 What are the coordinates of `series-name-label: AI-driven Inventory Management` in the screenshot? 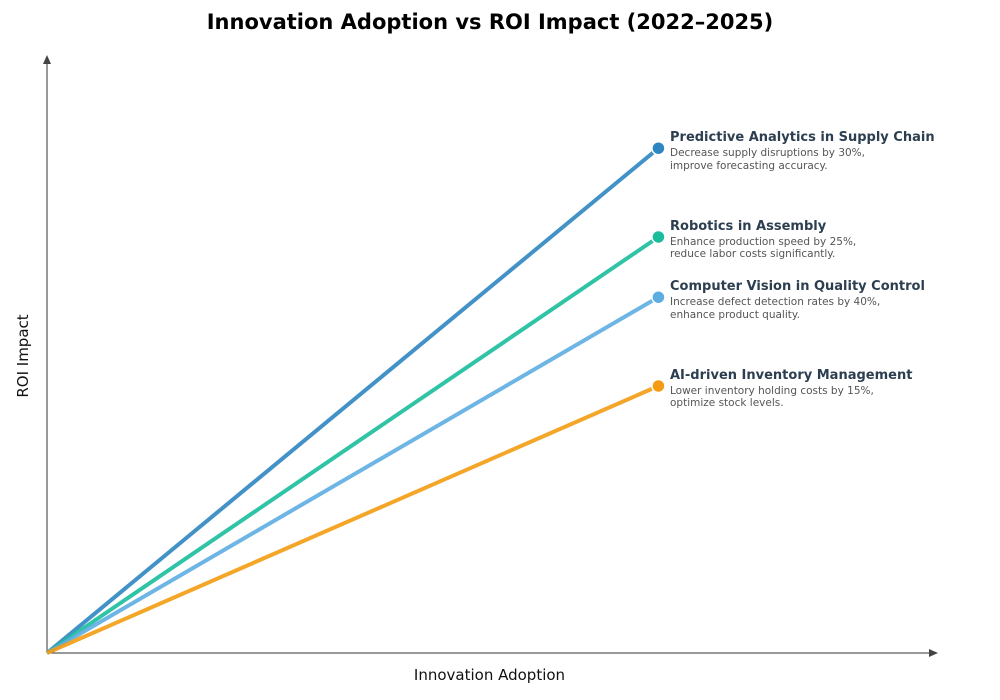 It's located at (791, 375).